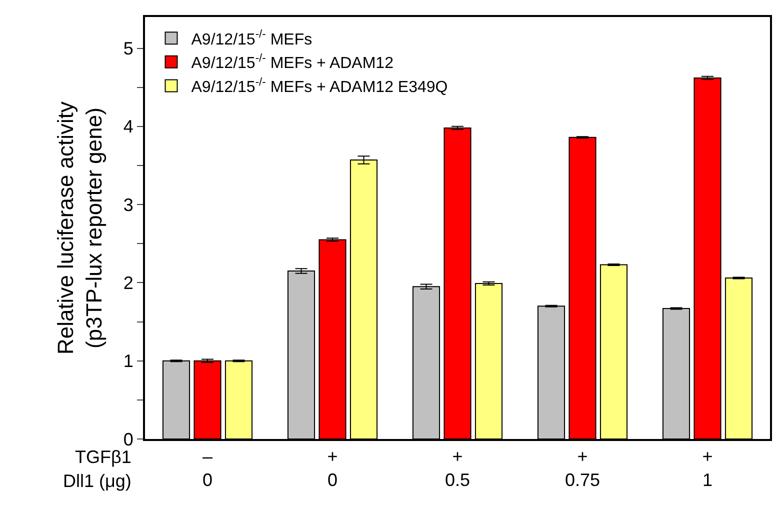 This screenshot has height=517, width=774. I want to click on x-tick-label: – 0, so click(207, 468).